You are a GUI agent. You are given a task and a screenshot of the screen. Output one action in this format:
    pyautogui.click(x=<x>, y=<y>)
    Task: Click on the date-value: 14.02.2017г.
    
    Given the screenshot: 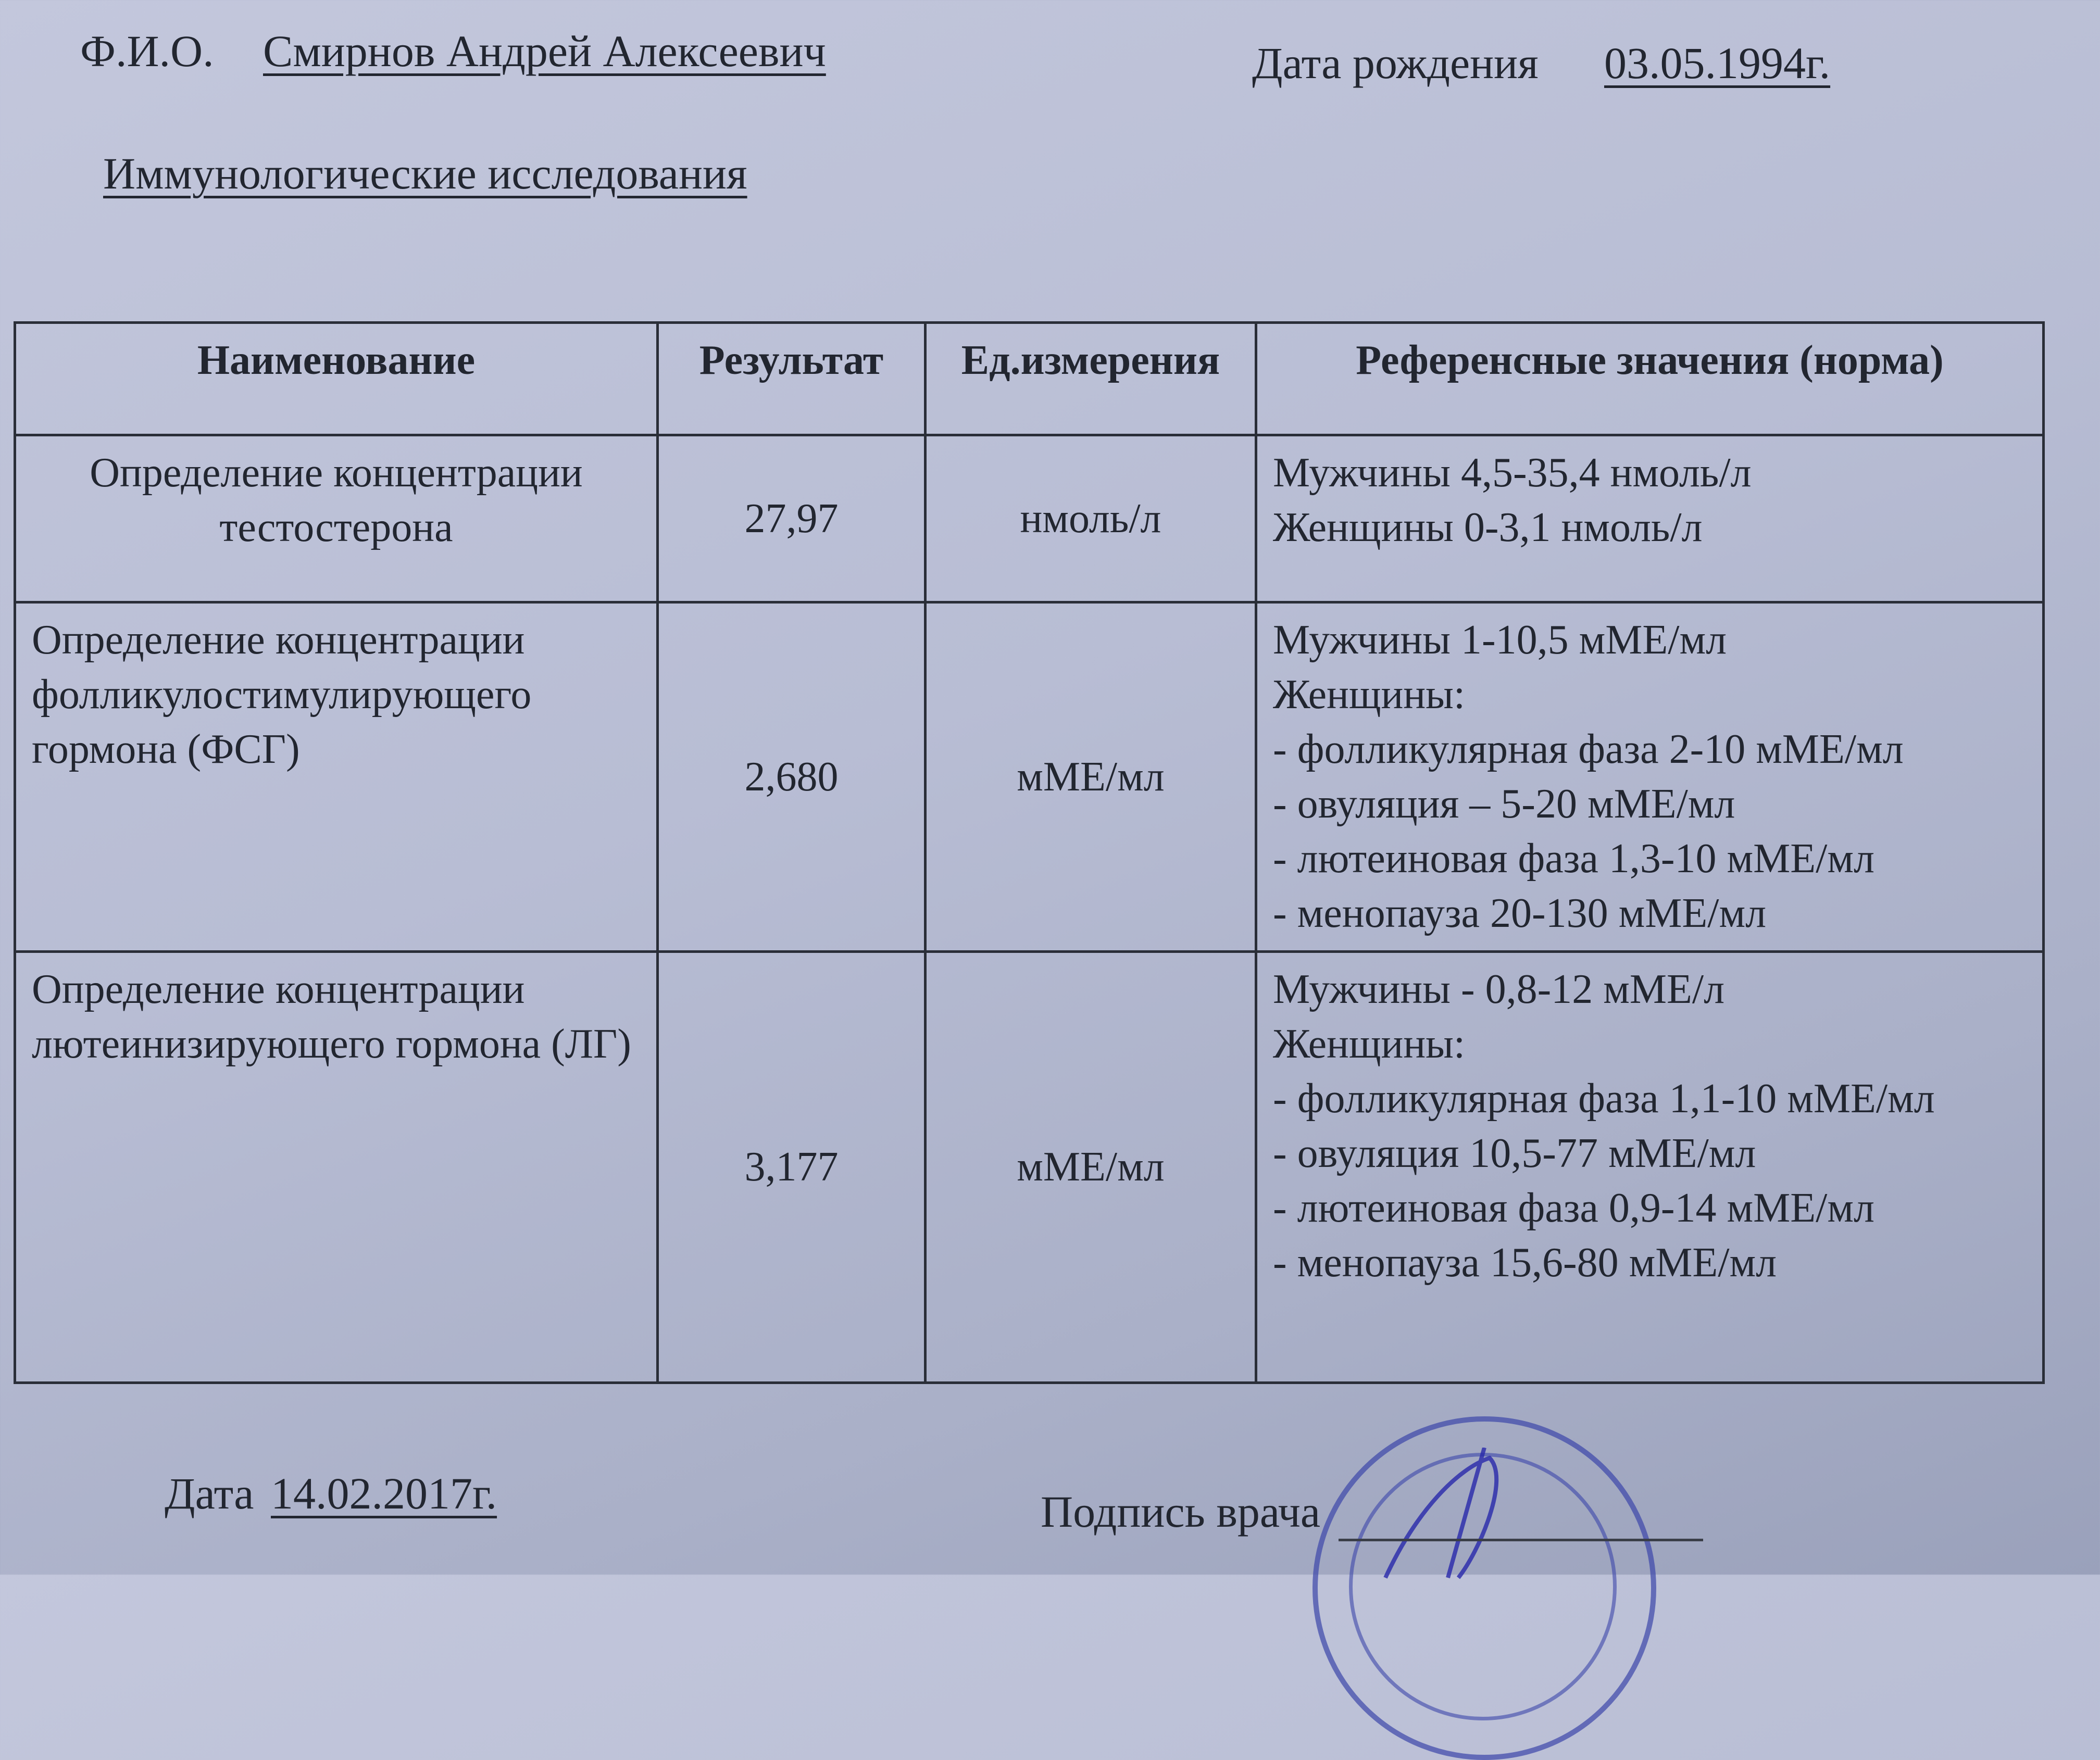 What is the action you would take?
    pyautogui.click(x=384, y=1493)
    